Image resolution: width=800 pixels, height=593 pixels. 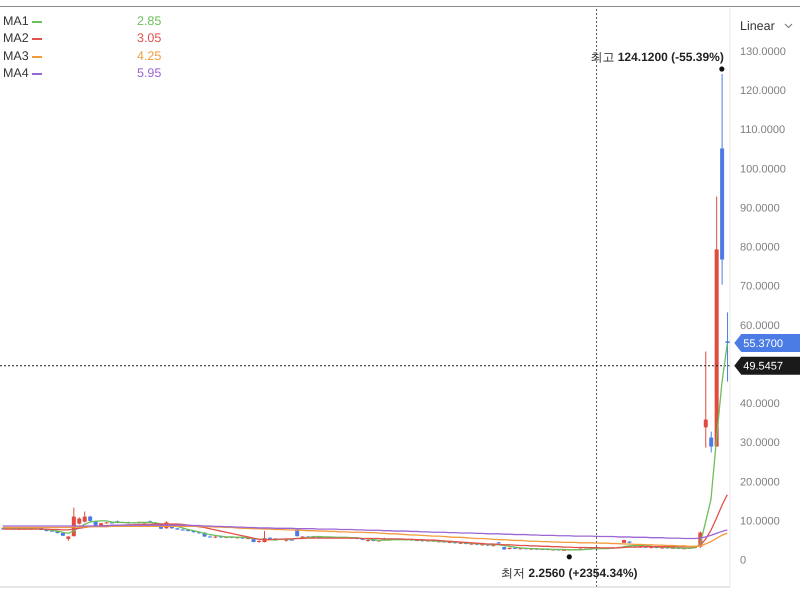 What do you see at coordinates (763, 130) in the screenshot?
I see `y-tick-label: 110.0000` at bounding box center [763, 130].